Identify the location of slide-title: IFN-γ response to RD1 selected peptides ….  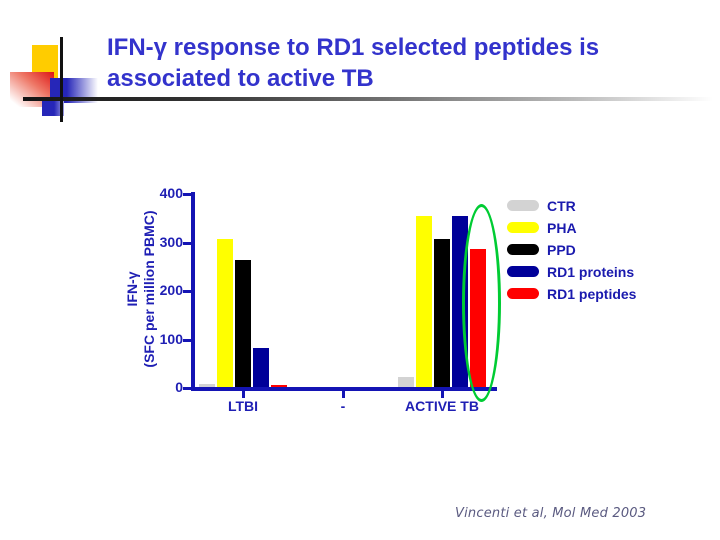
(407, 63).